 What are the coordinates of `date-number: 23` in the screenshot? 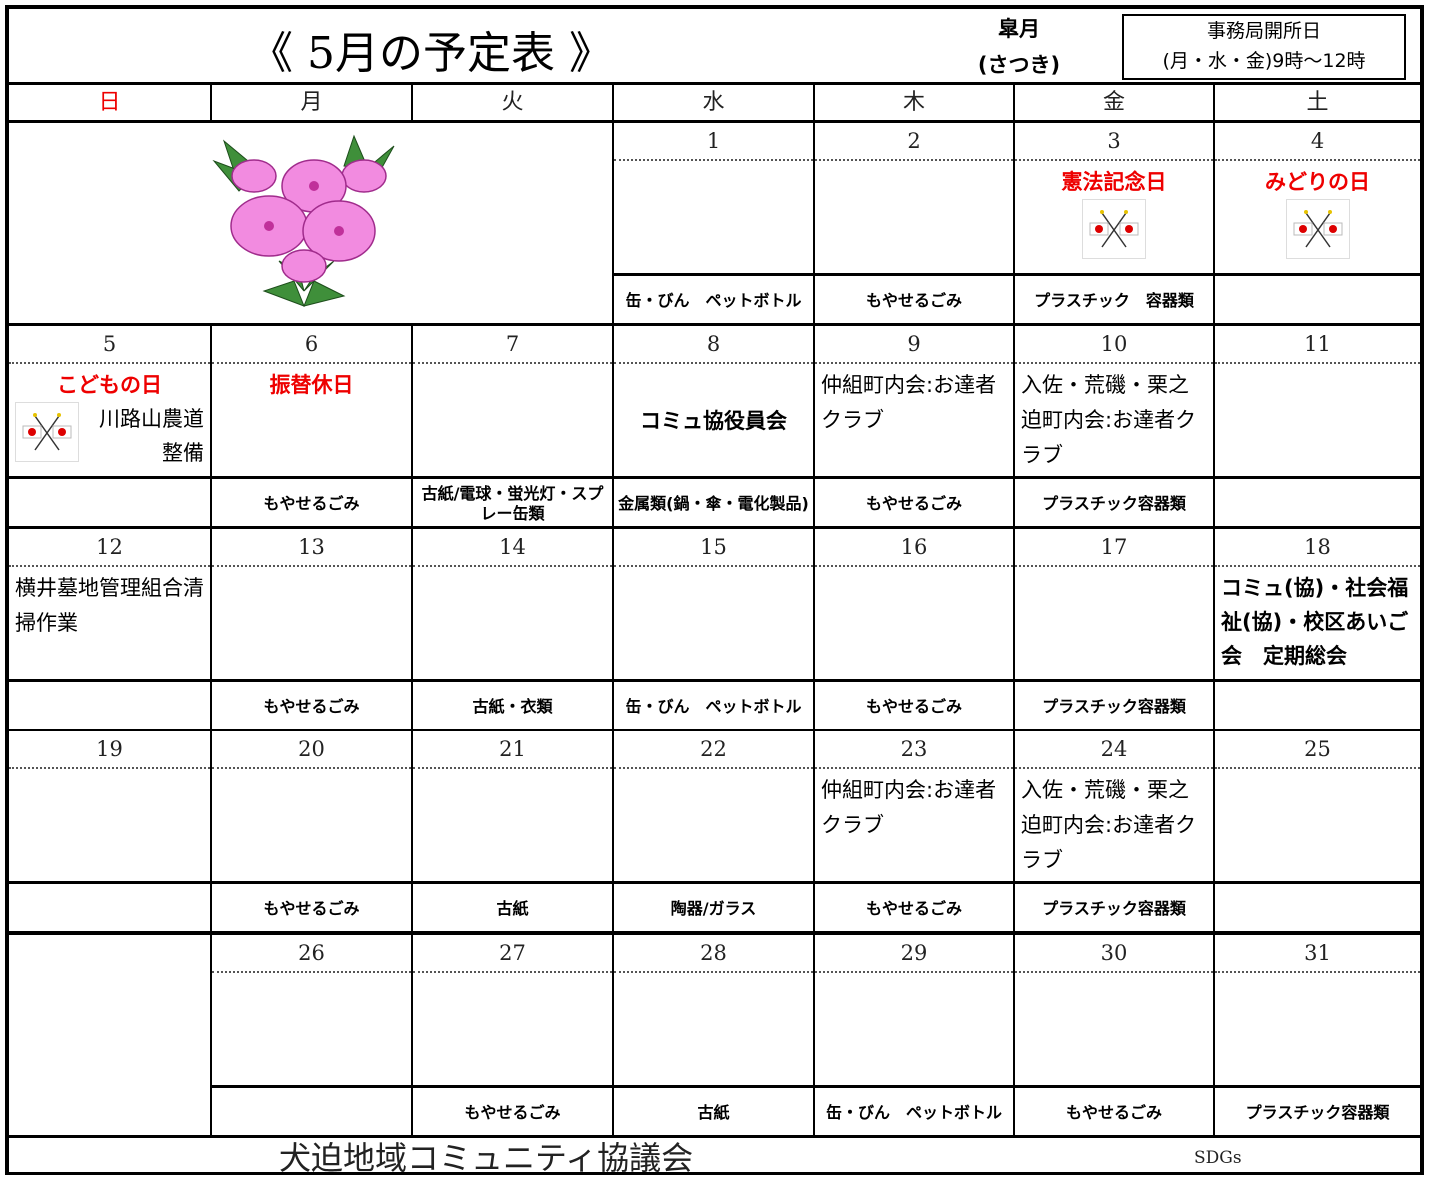 It's located at (914, 750).